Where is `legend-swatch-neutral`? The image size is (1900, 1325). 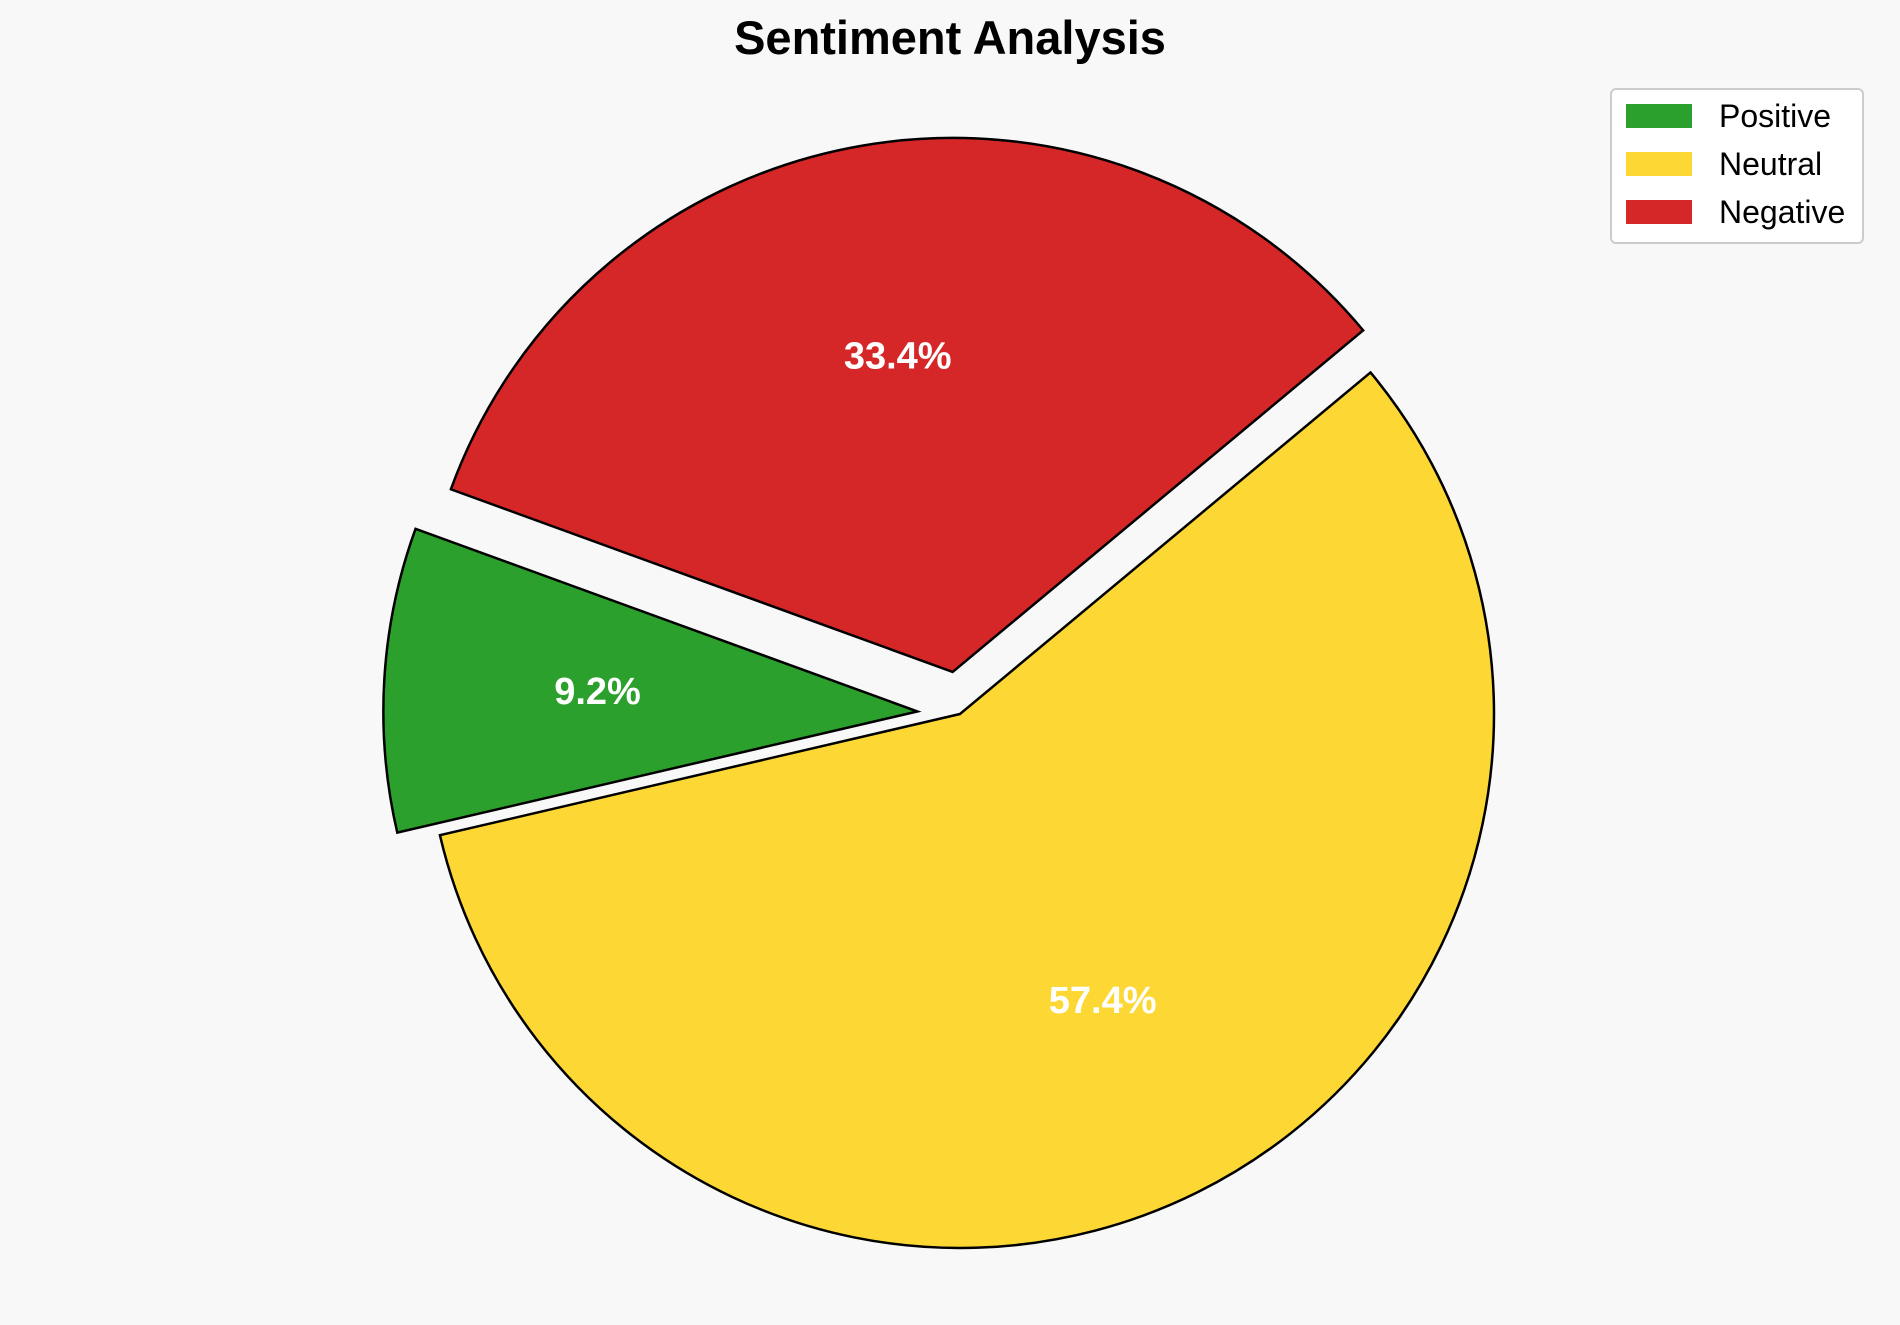
legend-swatch-neutral is located at coordinates (1659, 164).